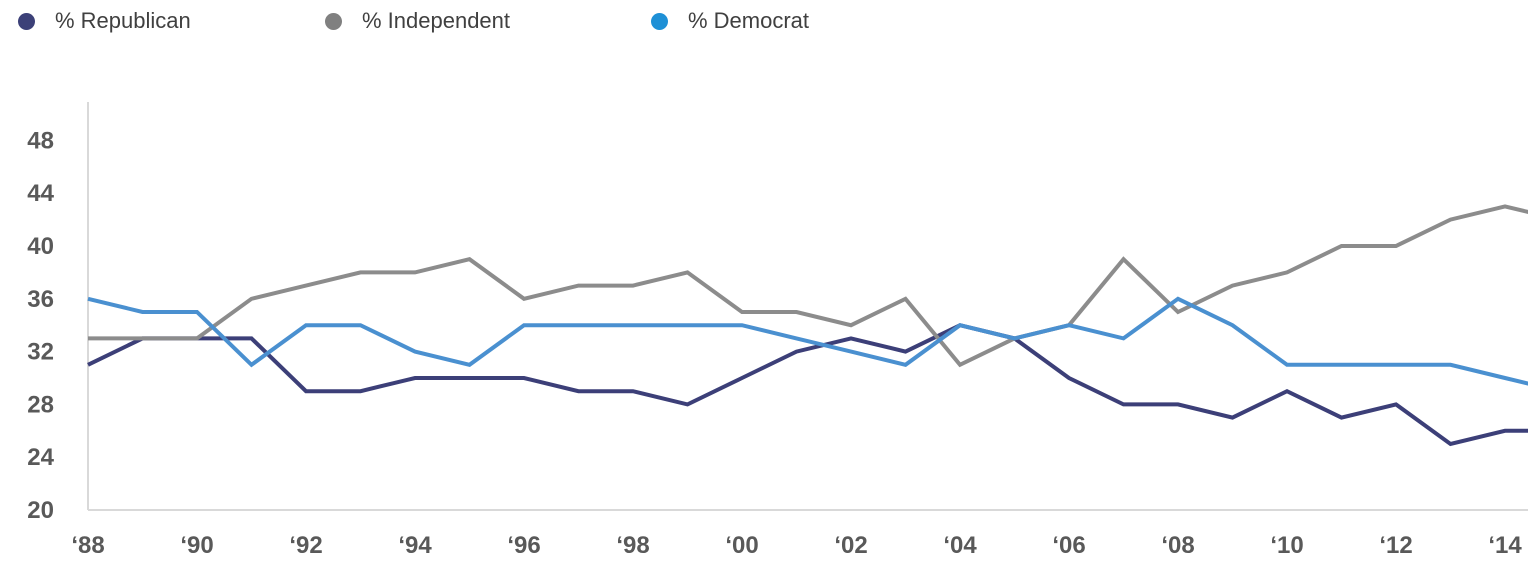  What do you see at coordinates (196, 545) in the screenshot?
I see `x-tick-label: ‘90` at bounding box center [196, 545].